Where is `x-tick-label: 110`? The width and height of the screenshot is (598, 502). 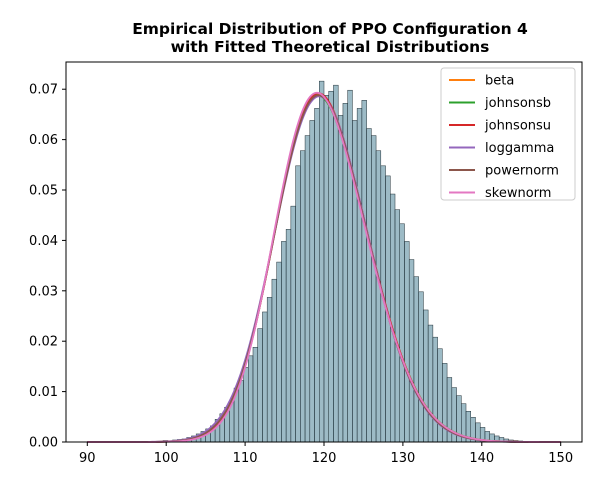
x-tick-label: 110 is located at coordinates (245, 458).